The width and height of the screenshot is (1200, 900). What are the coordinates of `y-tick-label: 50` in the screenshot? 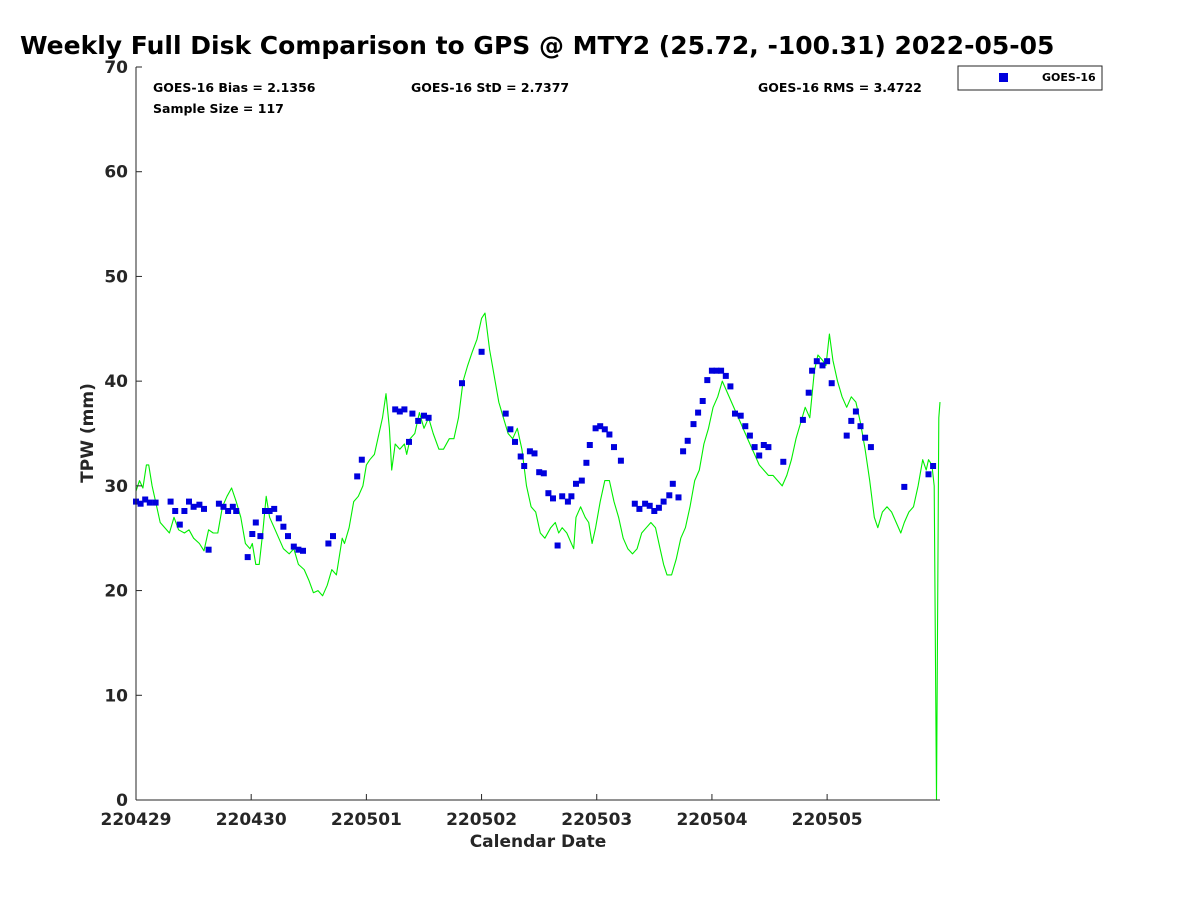 It's located at (116, 277).